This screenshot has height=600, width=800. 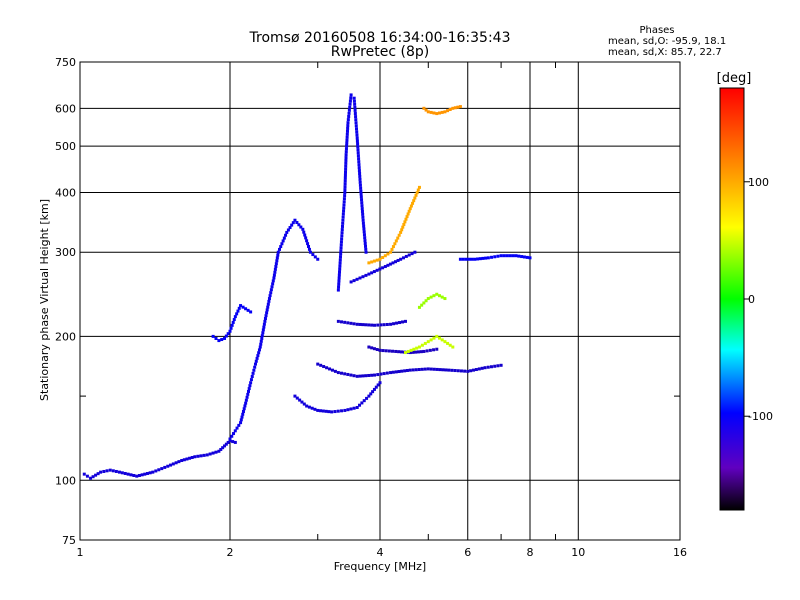 I want to click on y-tick-label: 100, so click(x=65, y=480).